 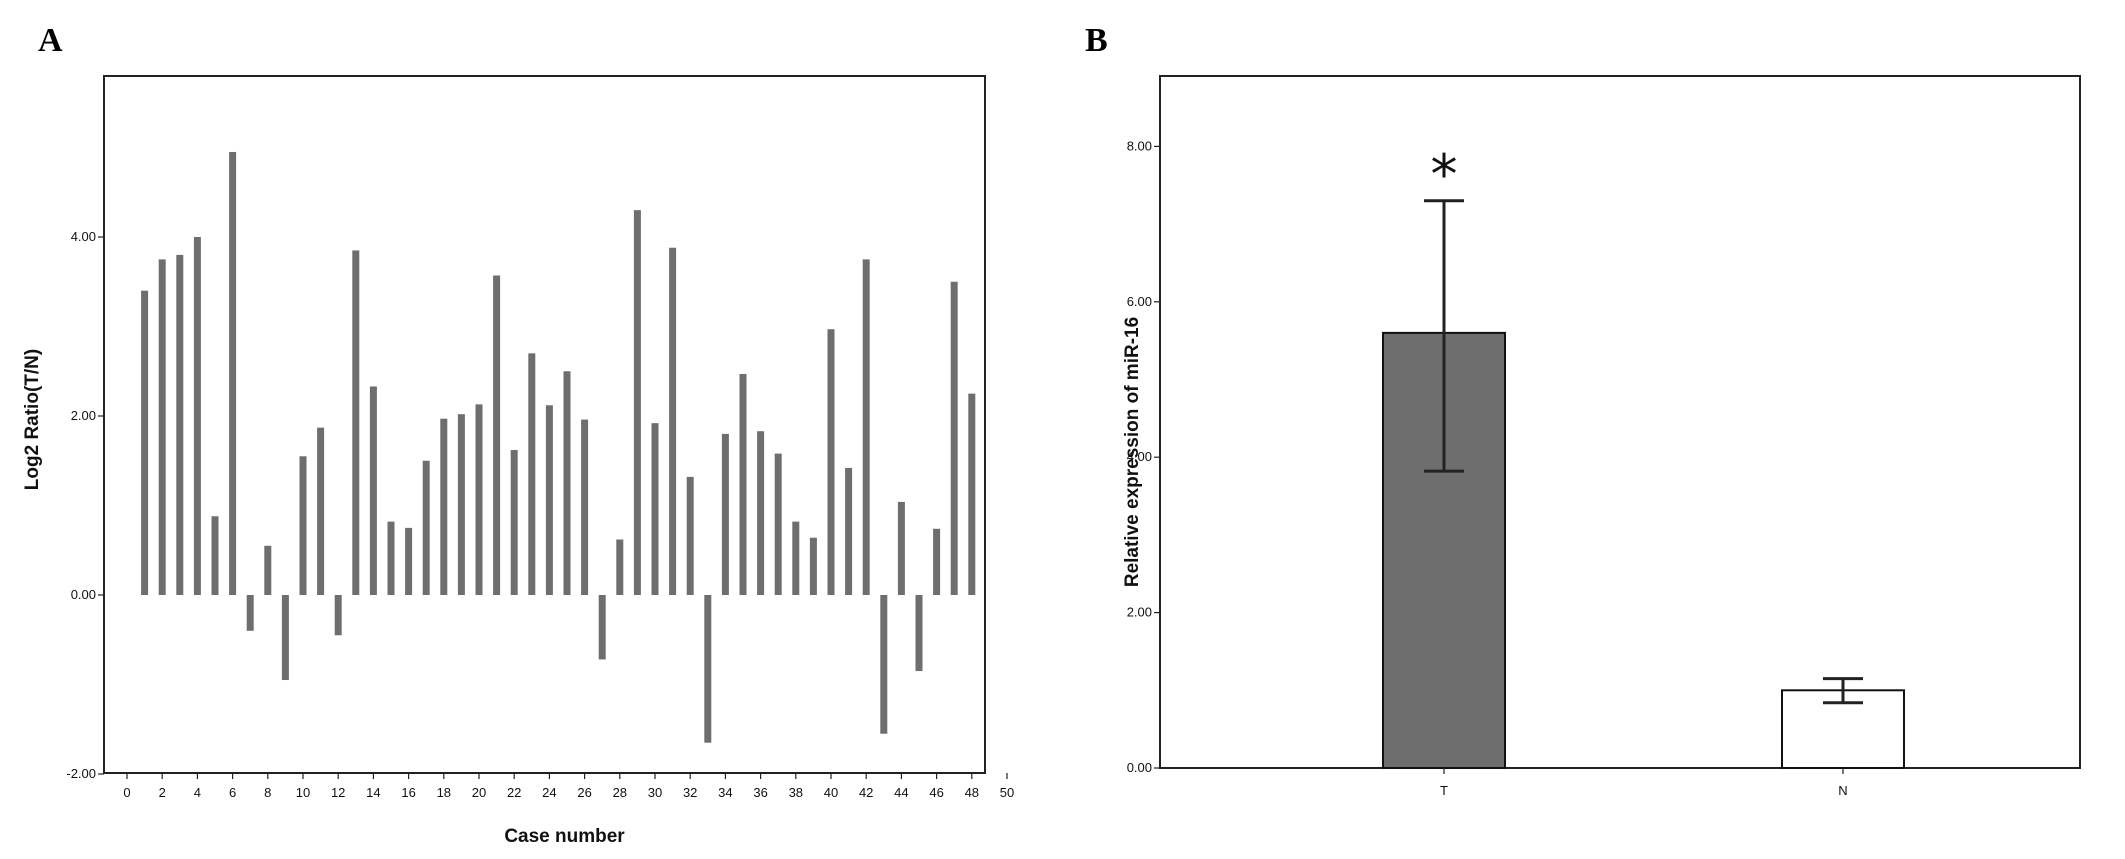 I want to click on chart-a-x-tick-label: 28, so click(x=620, y=792).